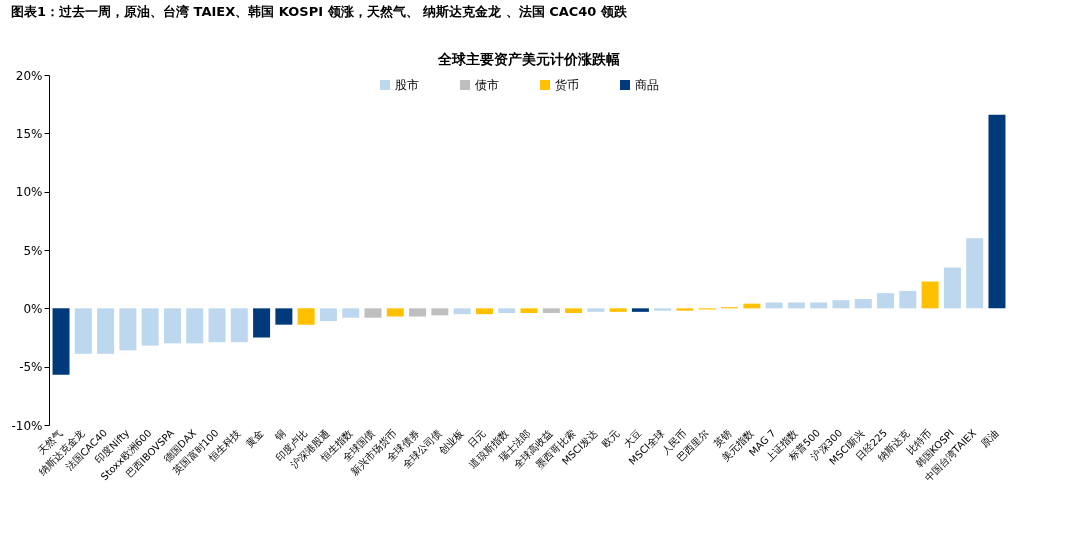 This screenshot has height=542, width=1080. What do you see at coordinates (31, 367) in the screenshot?
I see `y-tick-label: -5%` at bounding box center [31, 367].